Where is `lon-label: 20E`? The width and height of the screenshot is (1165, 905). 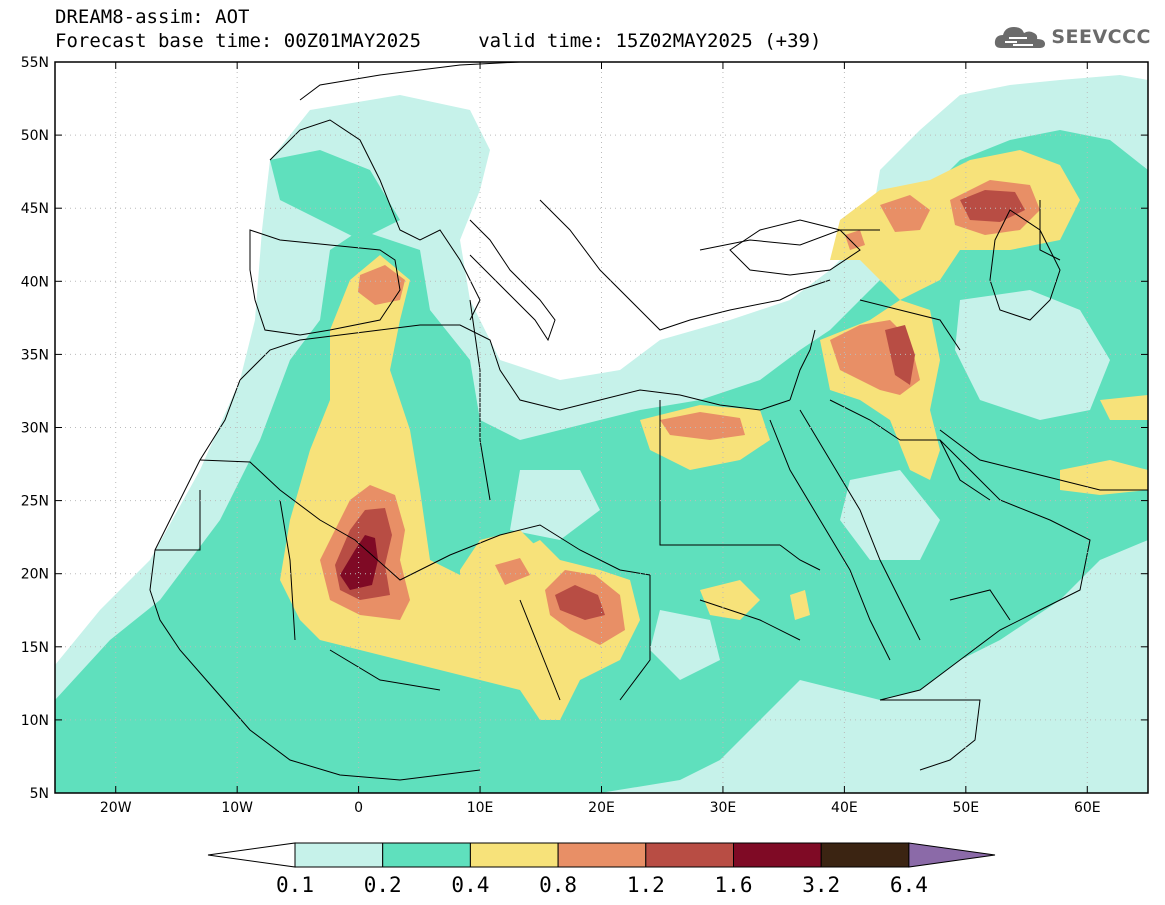 lon-label: 20E is located at coordinates (601, 808).